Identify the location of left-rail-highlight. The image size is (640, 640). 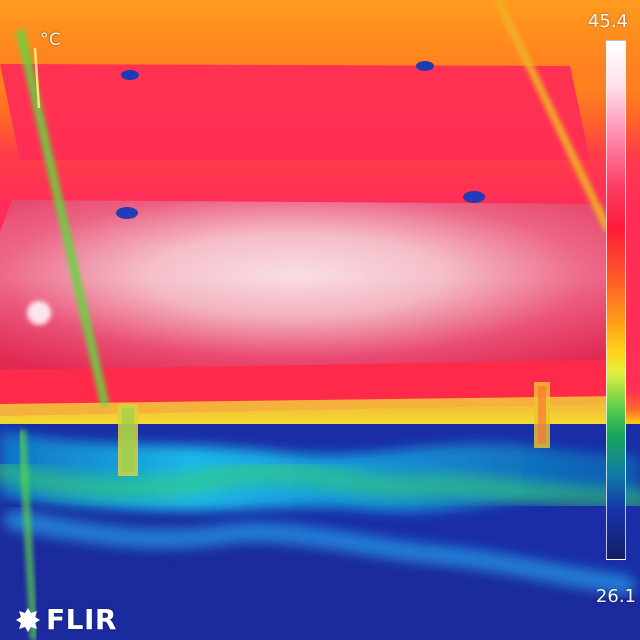
(37, 78).